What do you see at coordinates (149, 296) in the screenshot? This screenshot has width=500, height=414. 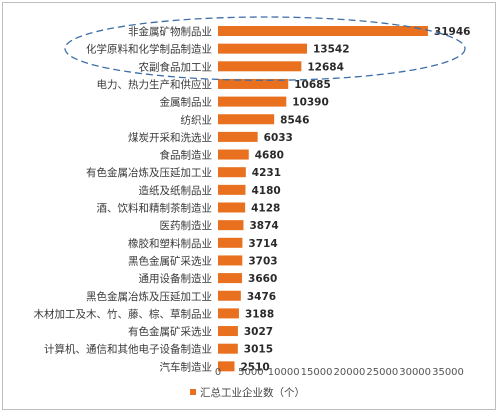 I see `category-label: 黑色金属冶炼及压延加工业` at bounding box center [149, 296].